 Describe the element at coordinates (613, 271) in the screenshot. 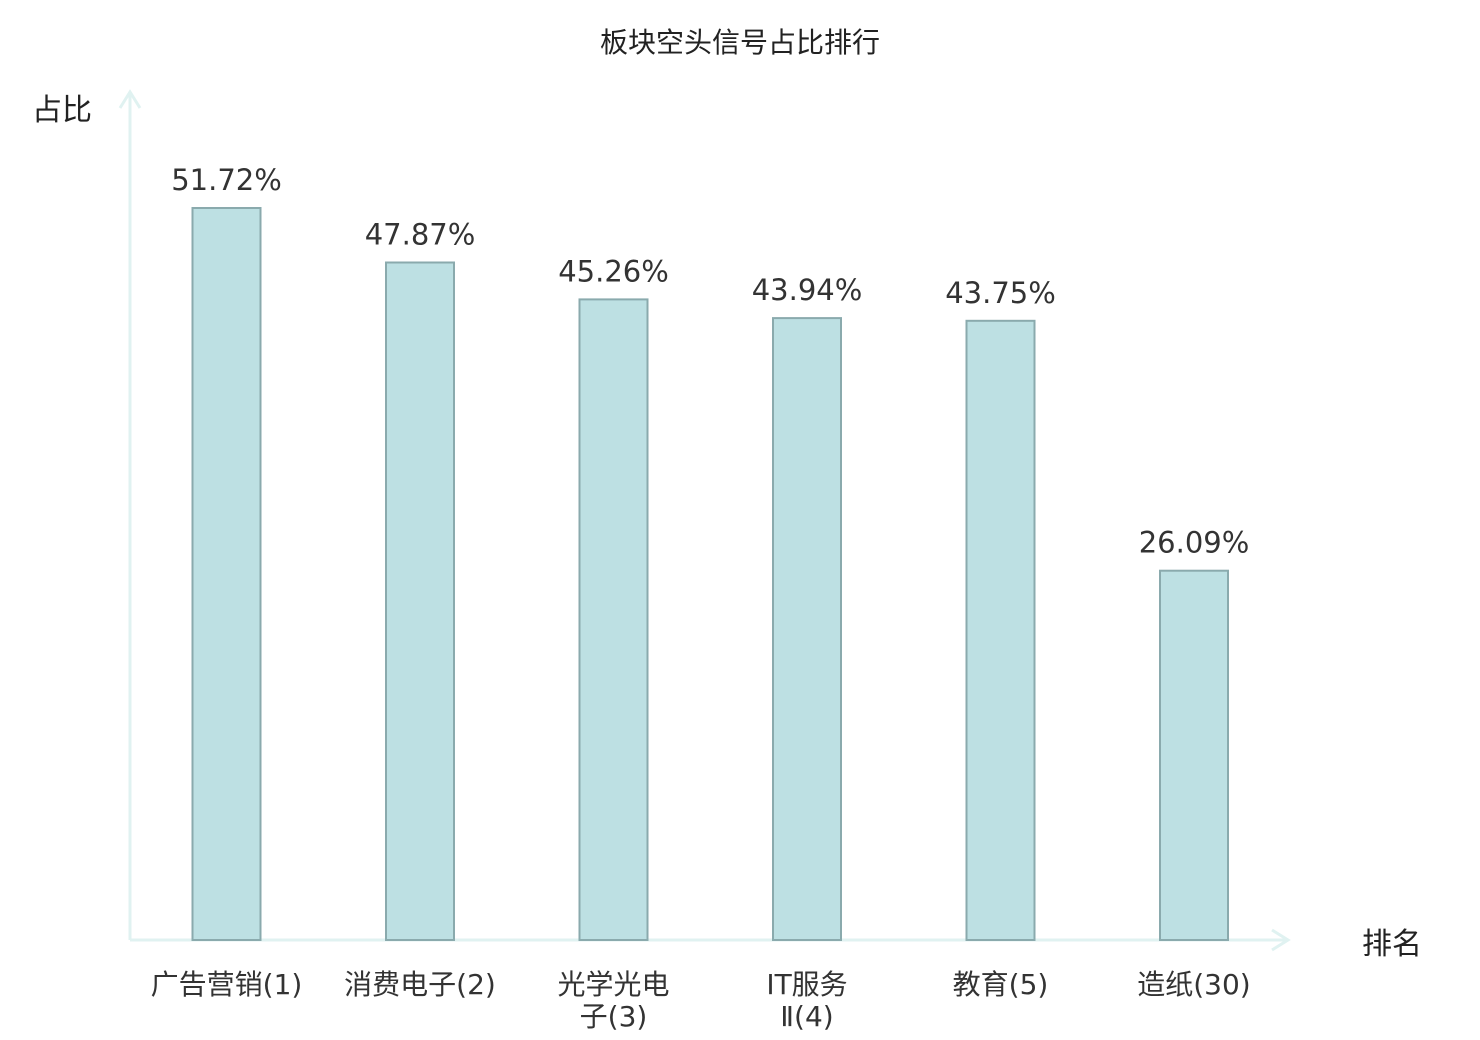

I see `value-label: 45.26%` at that location.